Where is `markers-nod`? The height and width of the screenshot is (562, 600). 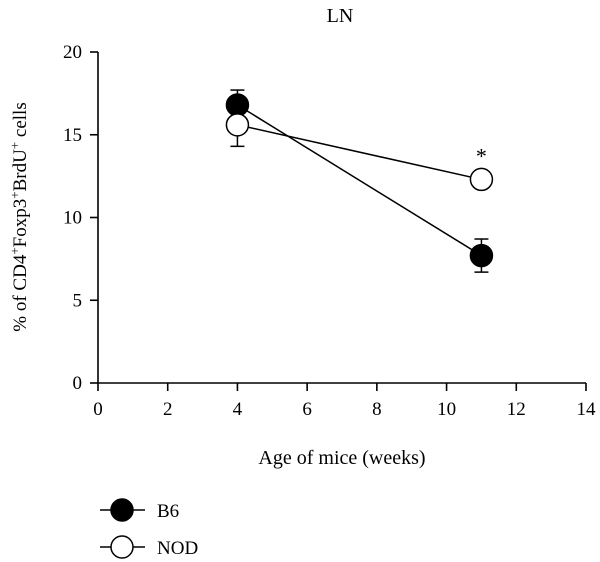 markers-nod is located at coordinates (359, 152).